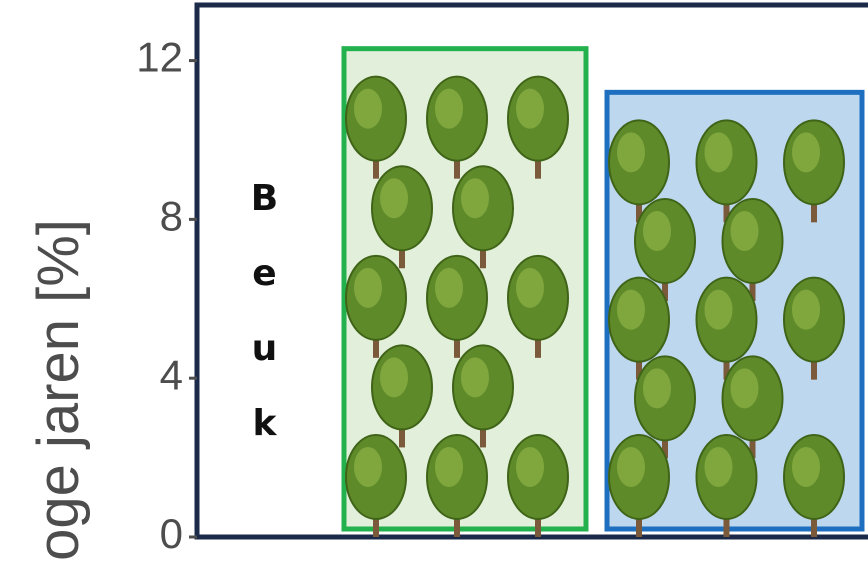  Describe the element at coordinates (58, 390) in the screenshot. I see `y-axis-label: oge jaren [%]` at that location.